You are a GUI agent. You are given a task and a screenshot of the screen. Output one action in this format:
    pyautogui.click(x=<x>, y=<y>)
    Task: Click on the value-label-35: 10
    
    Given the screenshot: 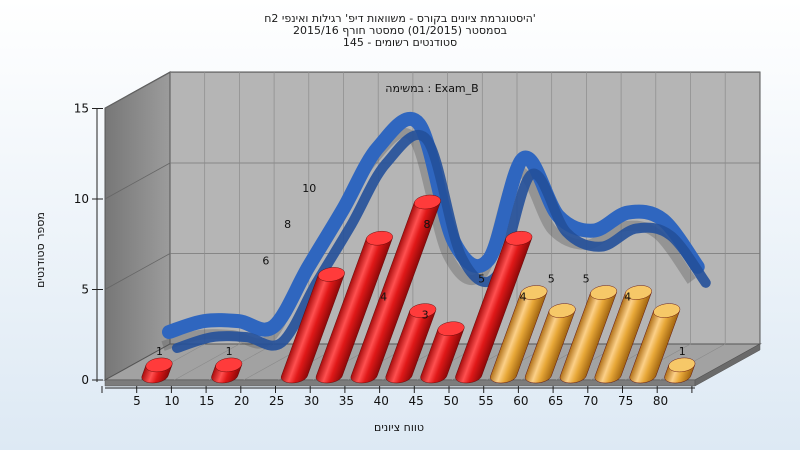 What is the action you would take?
    pyautogui.click(x=309, y=188)
    